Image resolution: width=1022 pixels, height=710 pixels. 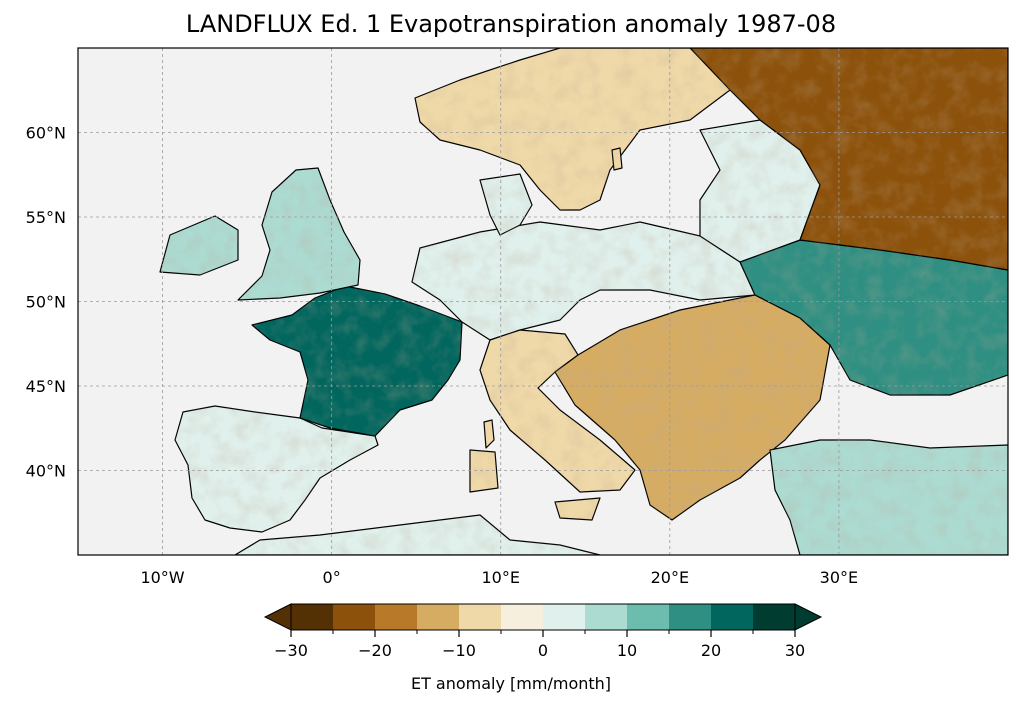 What do you see at coordinates (46, 217) in the screenshot?
I see `lat-tick-label: 55°N` at bounding box center [46, 217].